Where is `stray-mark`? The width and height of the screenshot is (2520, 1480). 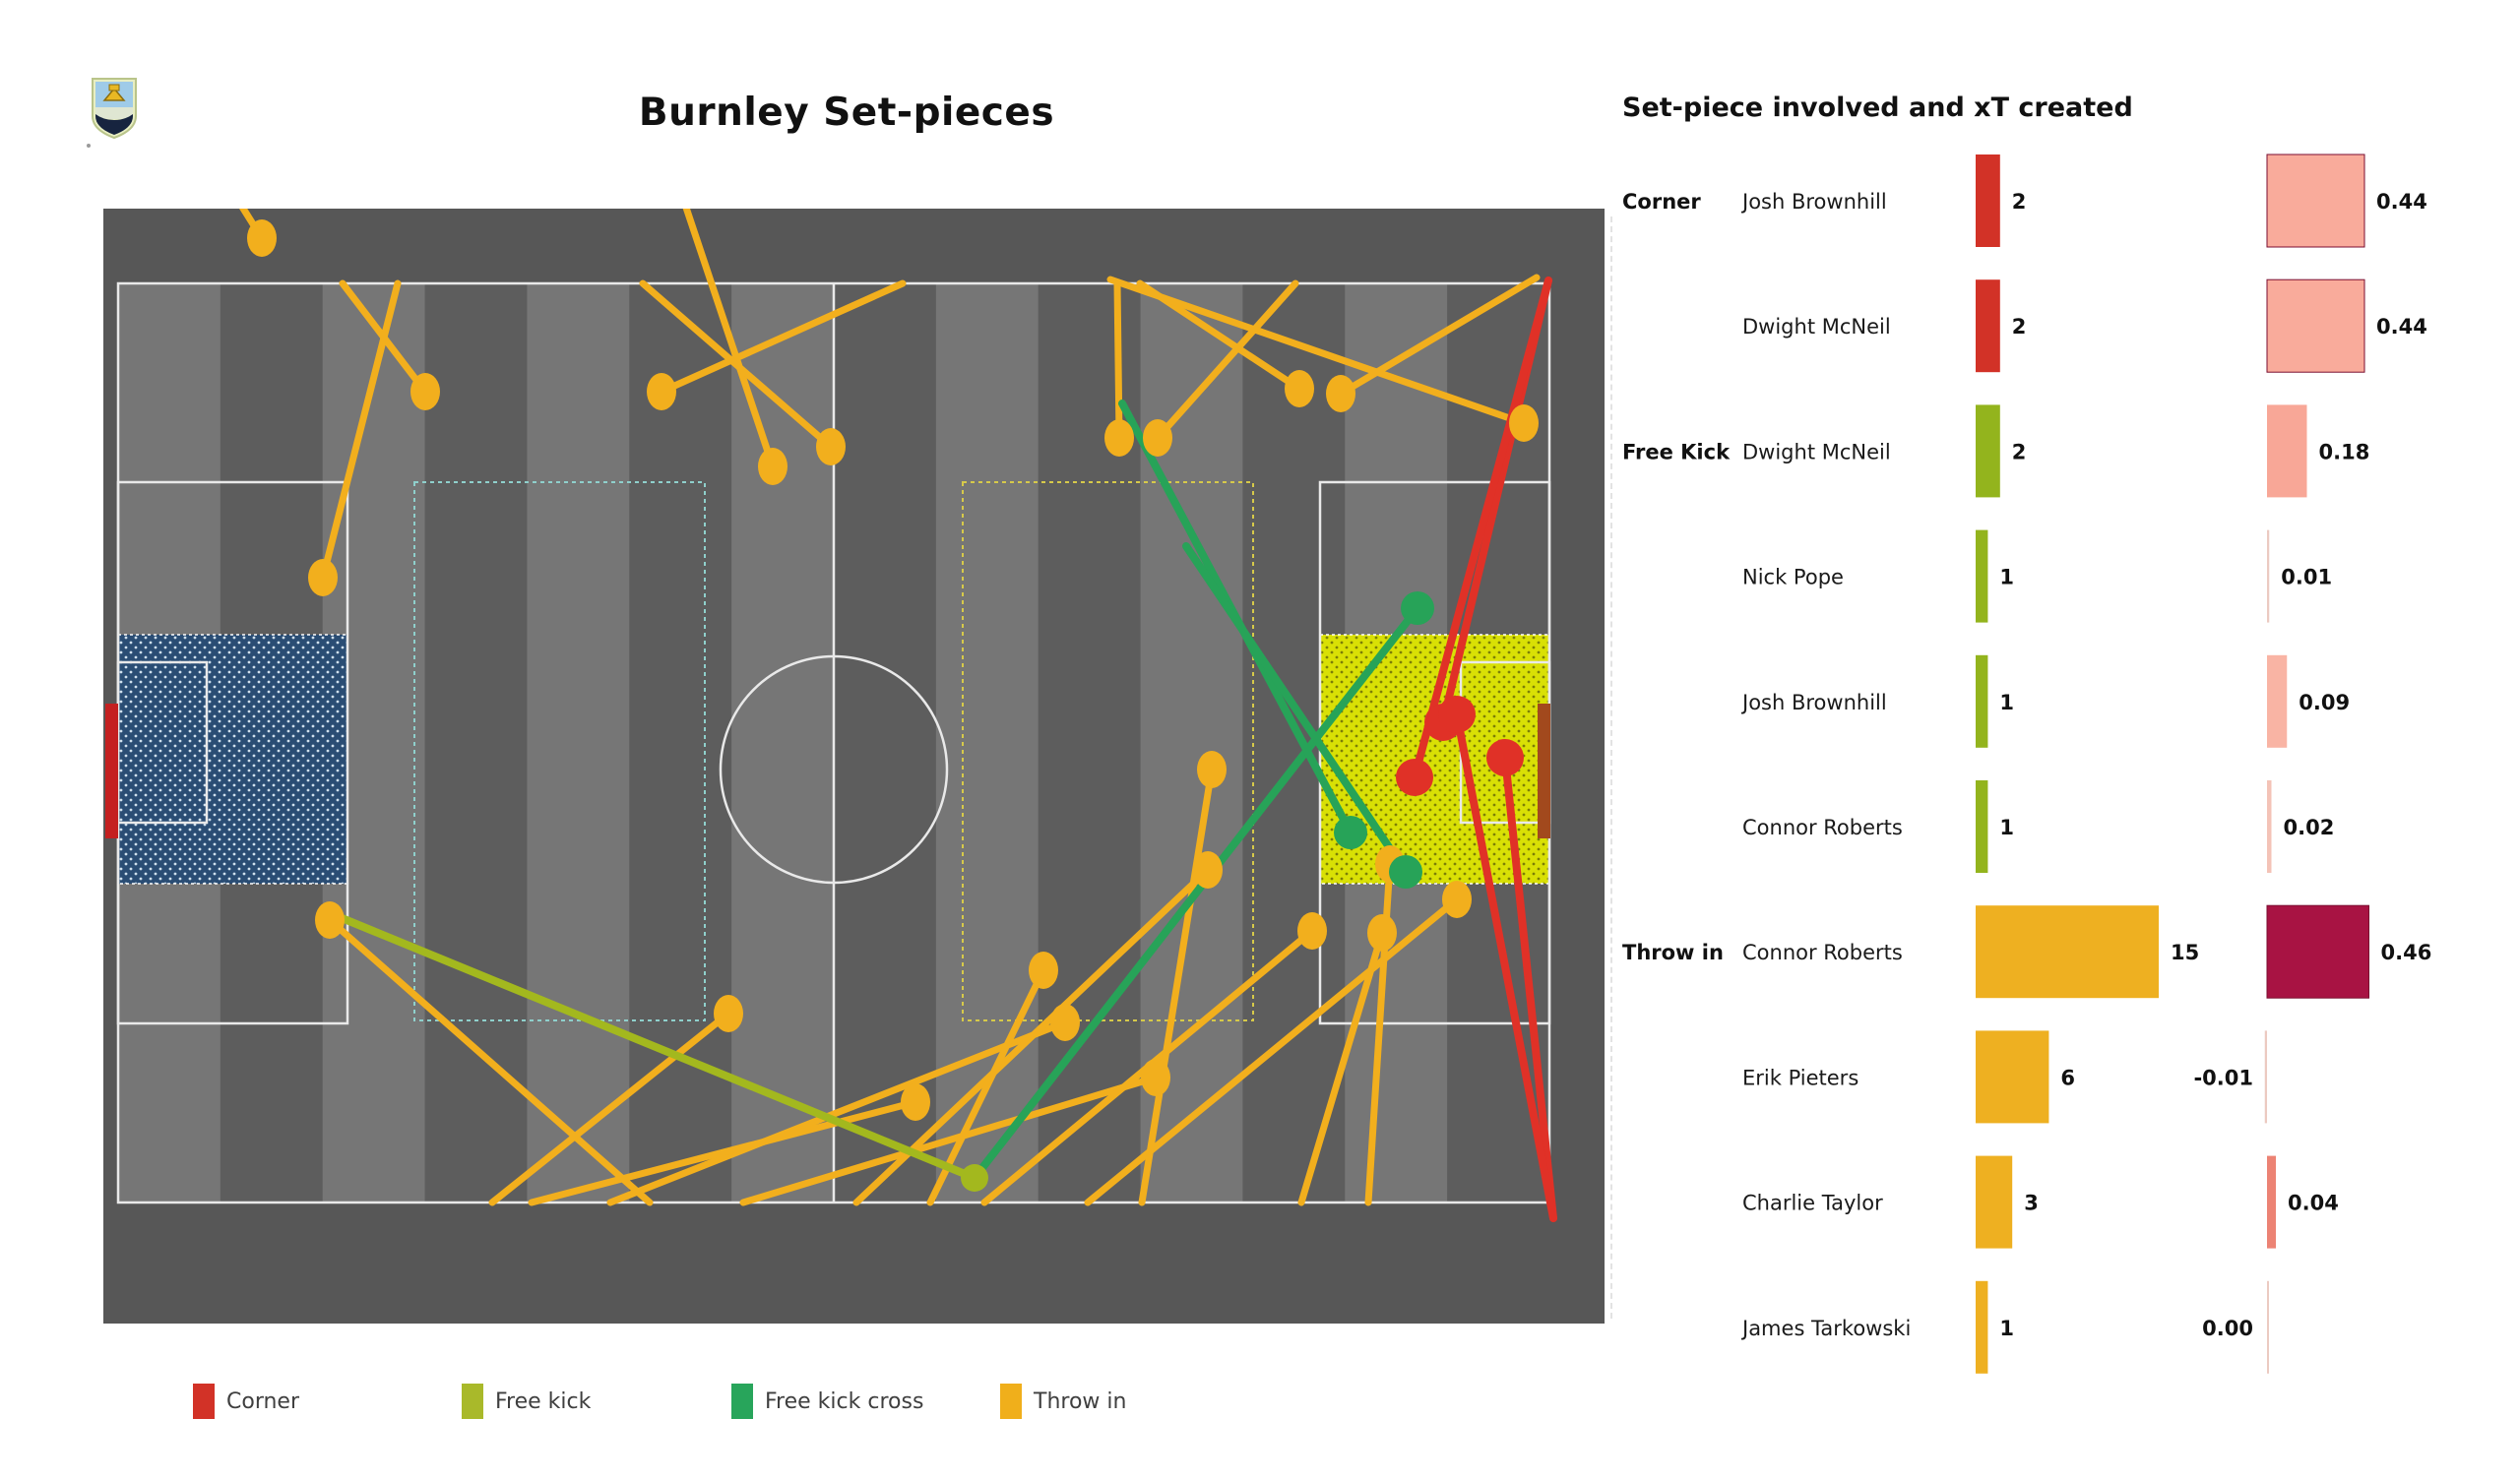 stray-mark is located at coordinates (89, 146).